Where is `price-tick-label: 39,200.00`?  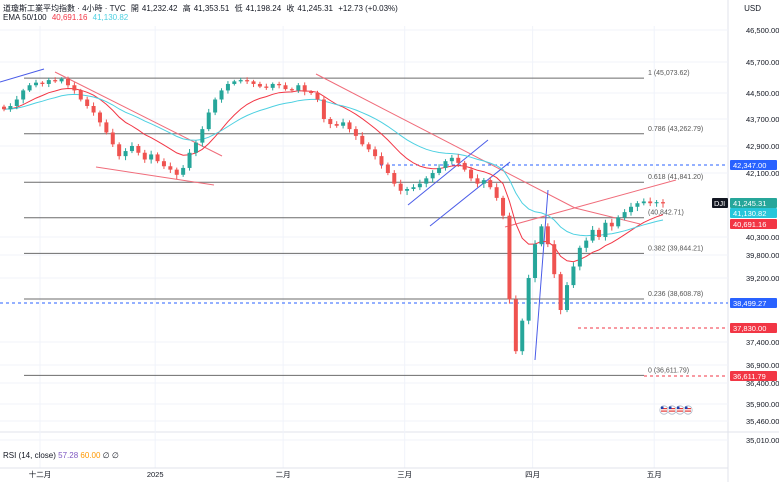
price-tick-label: 39,200.00 is located at coordinates (762, 278).